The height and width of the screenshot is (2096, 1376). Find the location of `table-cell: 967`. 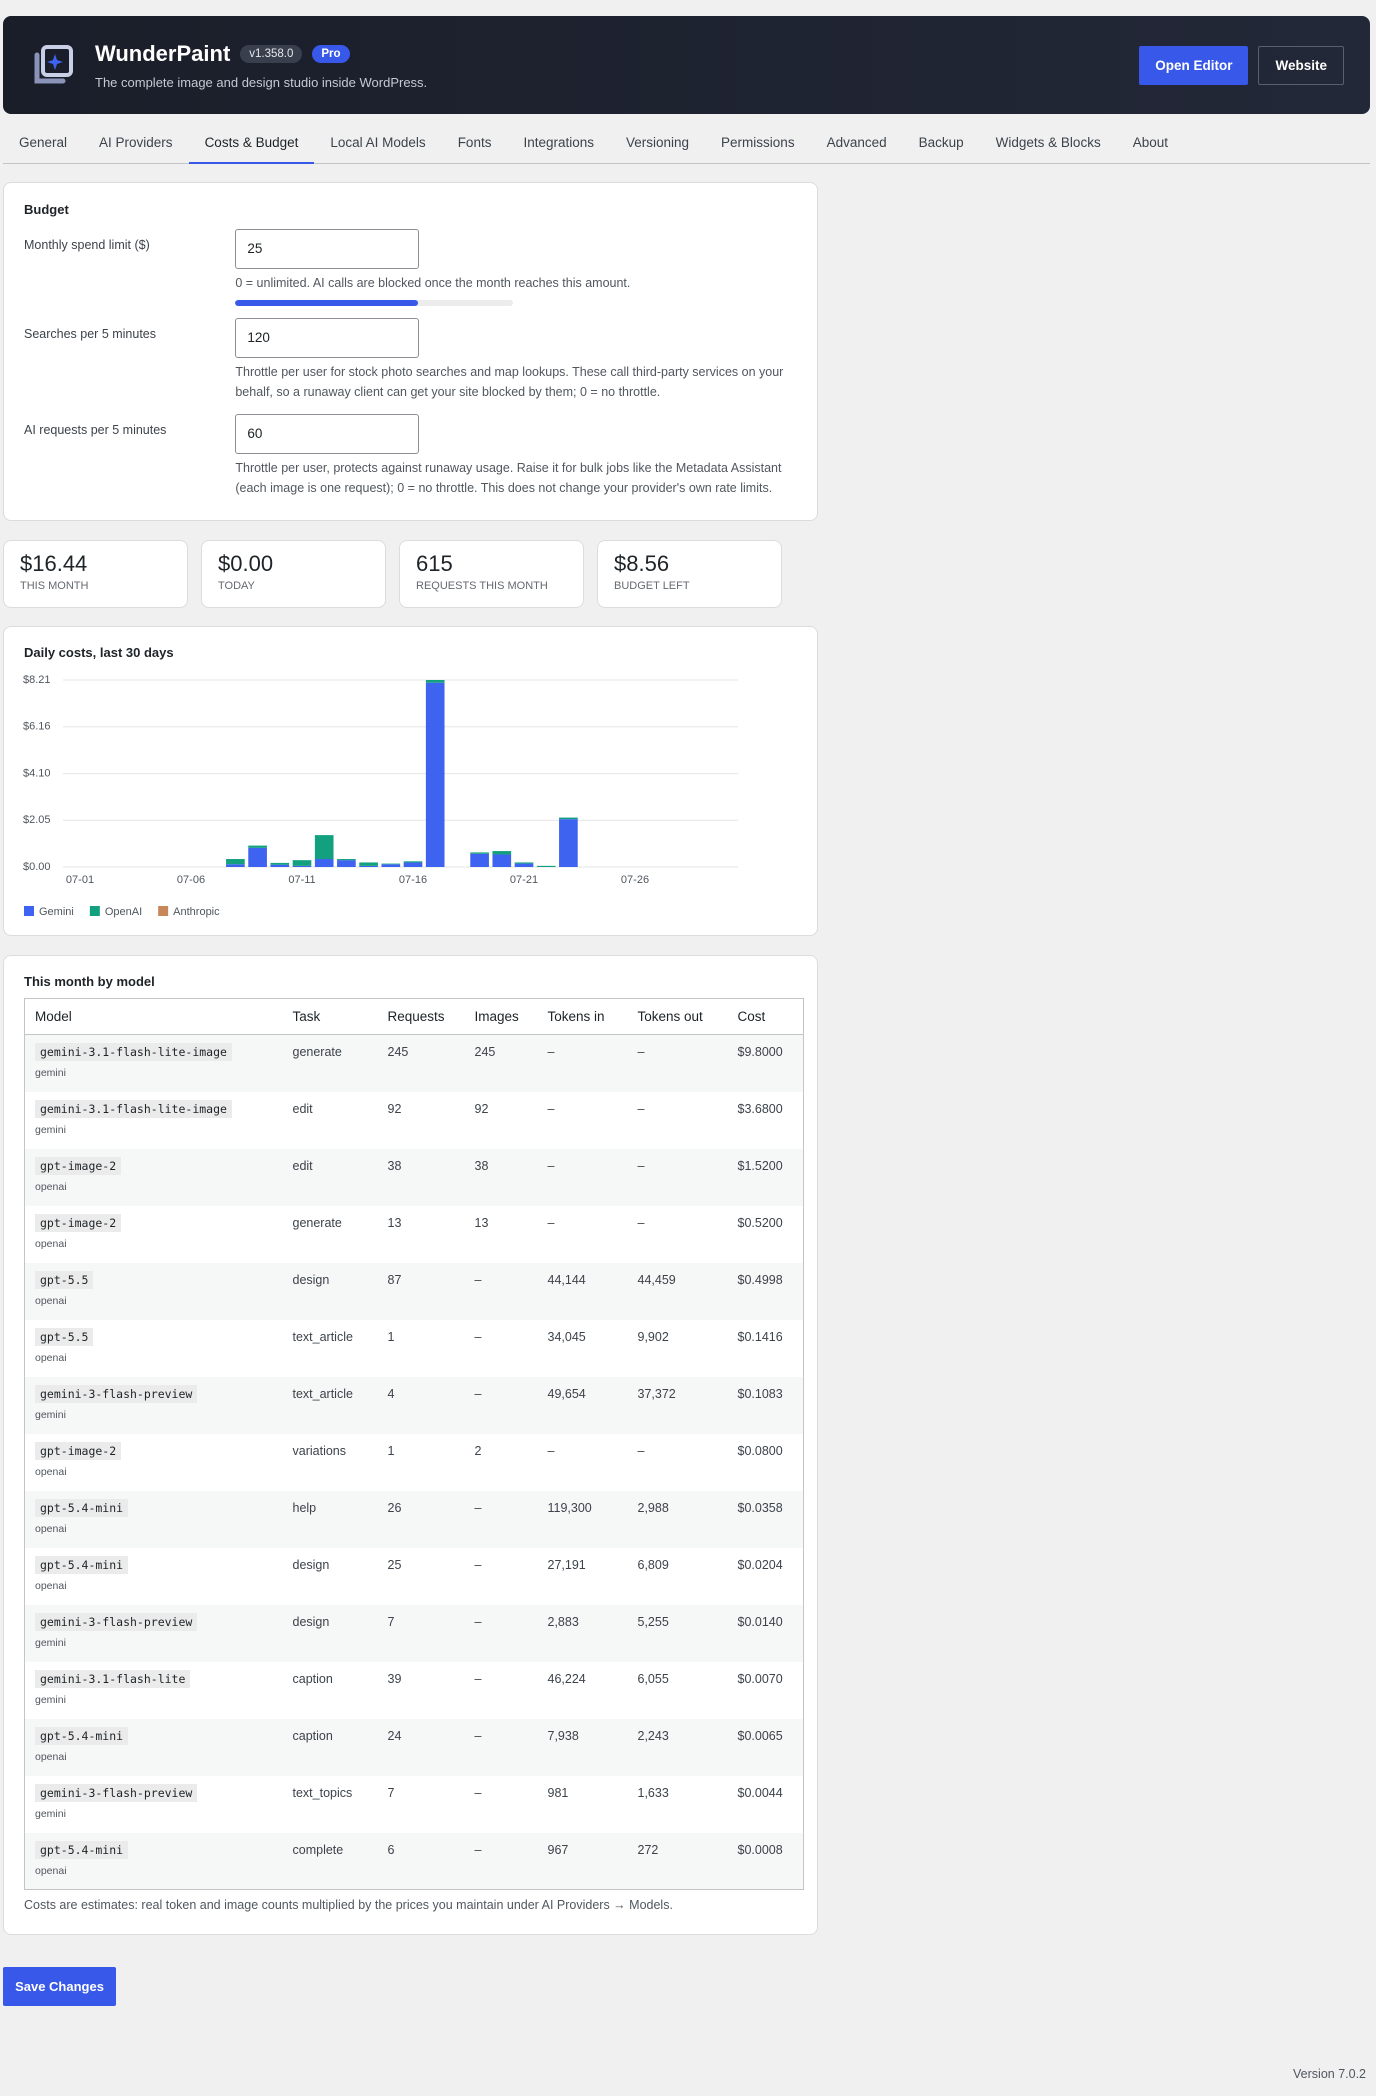

table-cell: 967 is located at coordinates (582, 1861).